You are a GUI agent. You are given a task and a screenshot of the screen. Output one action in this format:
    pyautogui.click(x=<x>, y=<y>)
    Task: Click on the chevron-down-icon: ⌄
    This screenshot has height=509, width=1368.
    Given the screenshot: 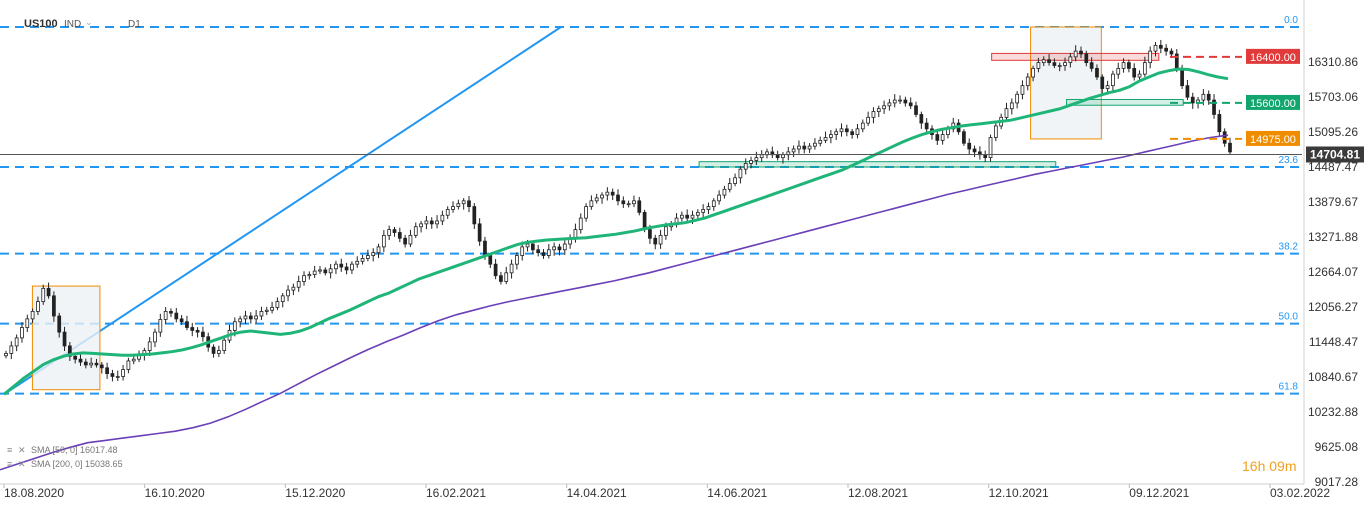 What is the action you would take?
    pyautogui.click(x=89, y=22)
    